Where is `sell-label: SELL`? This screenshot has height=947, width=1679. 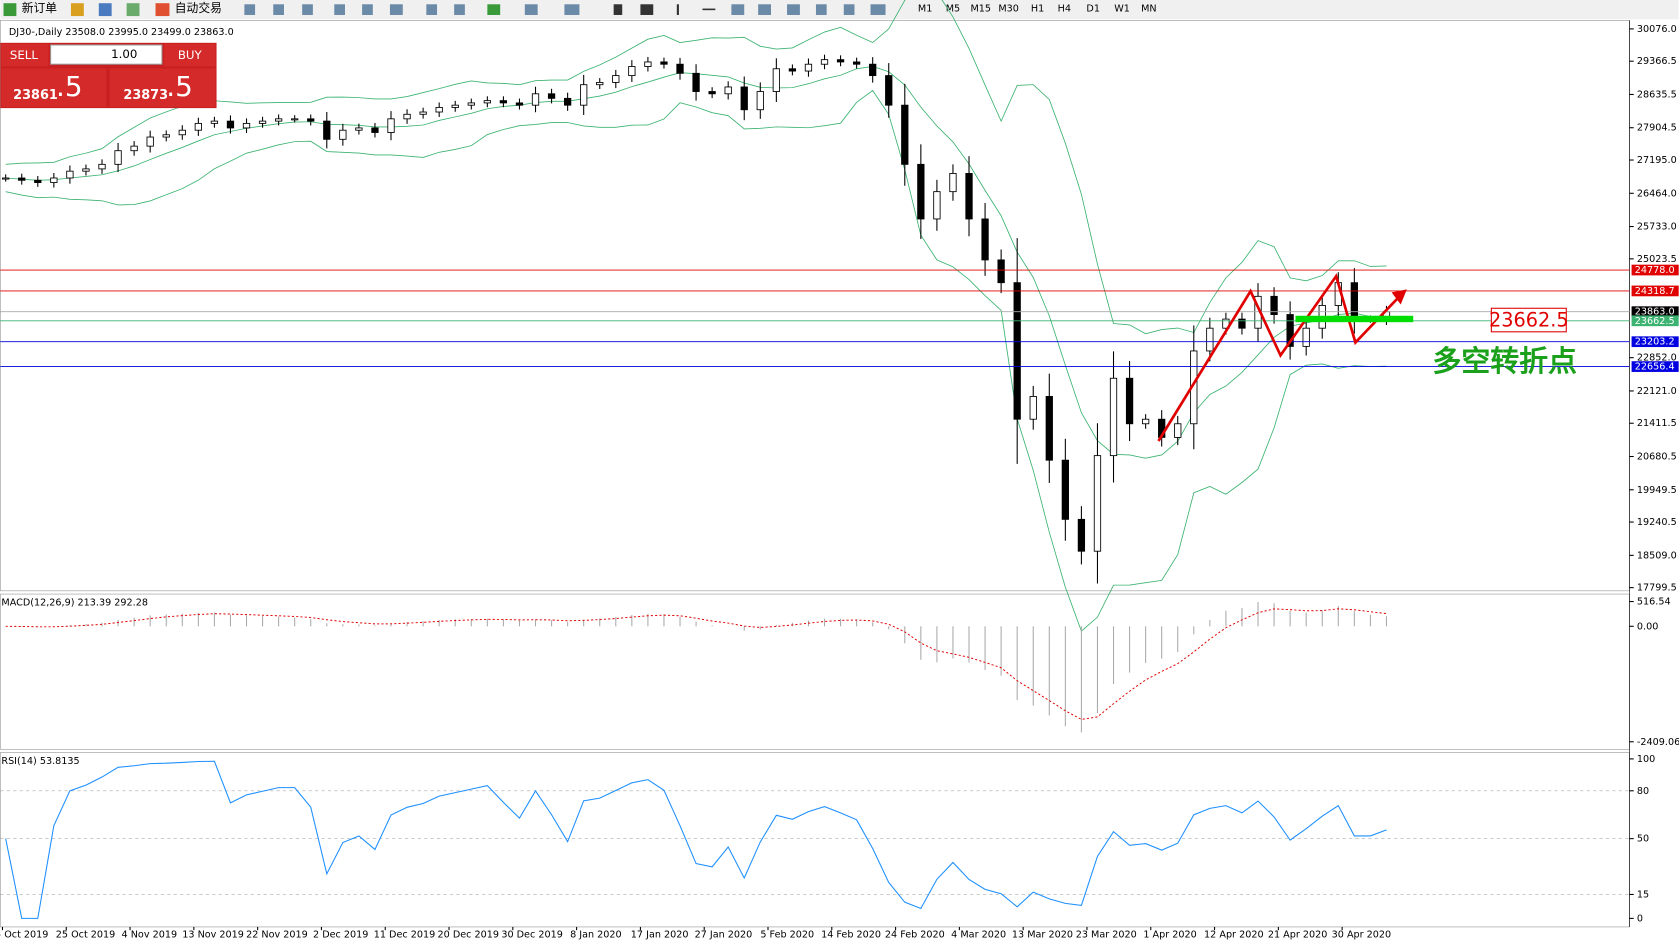 sell-label: SELL is located at coordinates (24, 55).